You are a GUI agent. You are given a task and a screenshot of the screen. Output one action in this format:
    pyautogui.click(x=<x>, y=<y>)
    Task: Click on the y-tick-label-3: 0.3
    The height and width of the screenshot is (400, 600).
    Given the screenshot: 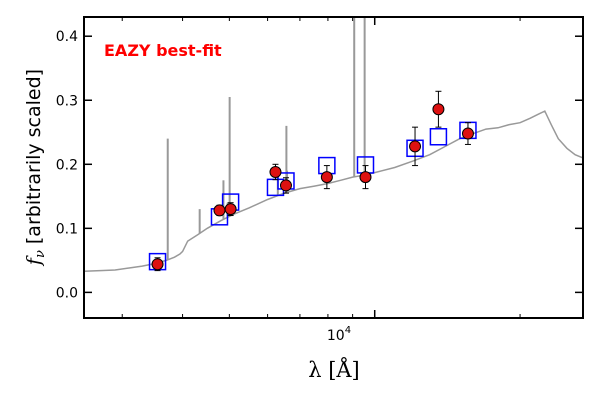 What is the action you would take?
    pyautogui.click(x=67, y=101)
    